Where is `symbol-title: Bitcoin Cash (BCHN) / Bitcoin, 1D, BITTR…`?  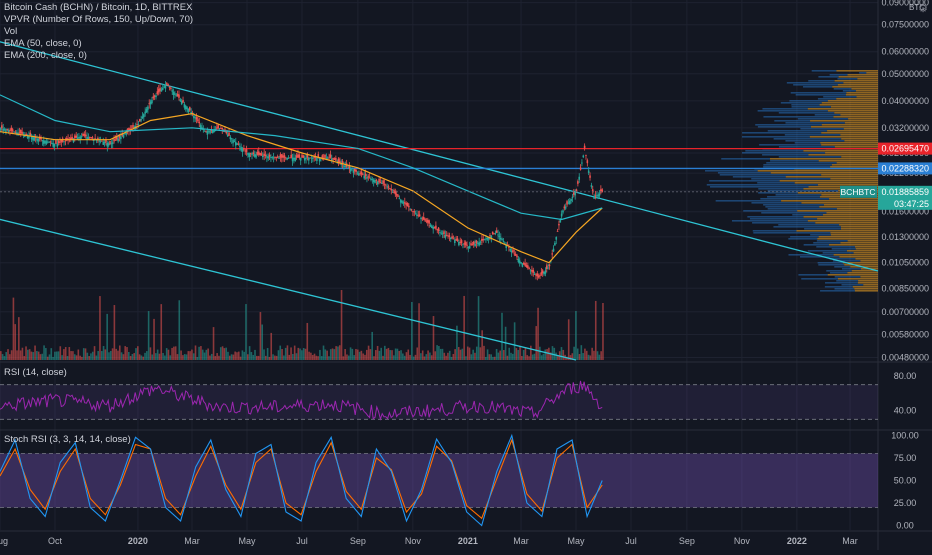
symbol-title: Bitcoin Cash (BCHN) / Bitcoin, 1D, BITTR… is located at coordinates (98, 7).